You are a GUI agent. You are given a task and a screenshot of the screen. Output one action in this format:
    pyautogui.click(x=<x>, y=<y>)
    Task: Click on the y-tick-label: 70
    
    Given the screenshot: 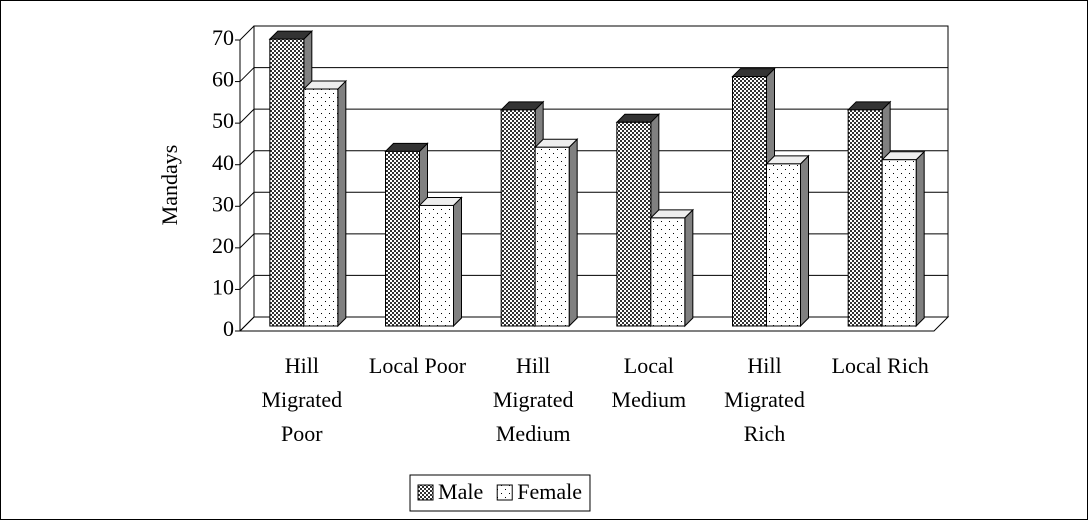 What is the action you would take?
    pyautogui.click(x=223, y=37)
    